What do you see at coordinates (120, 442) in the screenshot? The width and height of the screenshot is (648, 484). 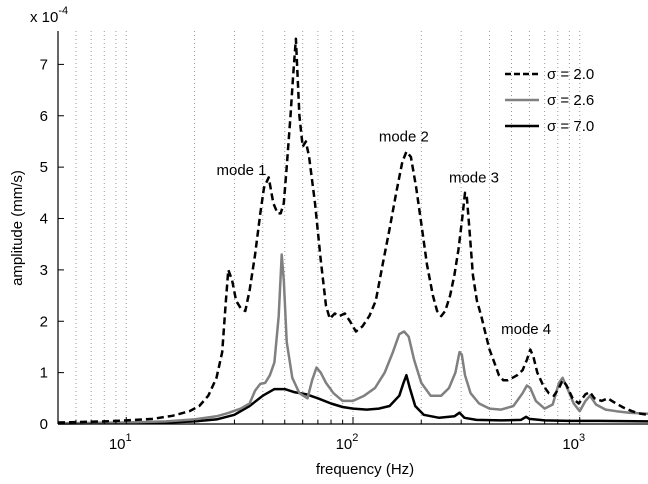 I see `x-tick-label: 10¹` at bounding box center [120, 442].